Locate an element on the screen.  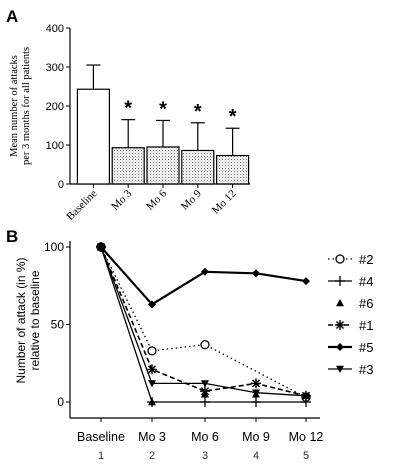
y-axis-label-line: Number of attack (in %) is located at coordinates (21, 320).